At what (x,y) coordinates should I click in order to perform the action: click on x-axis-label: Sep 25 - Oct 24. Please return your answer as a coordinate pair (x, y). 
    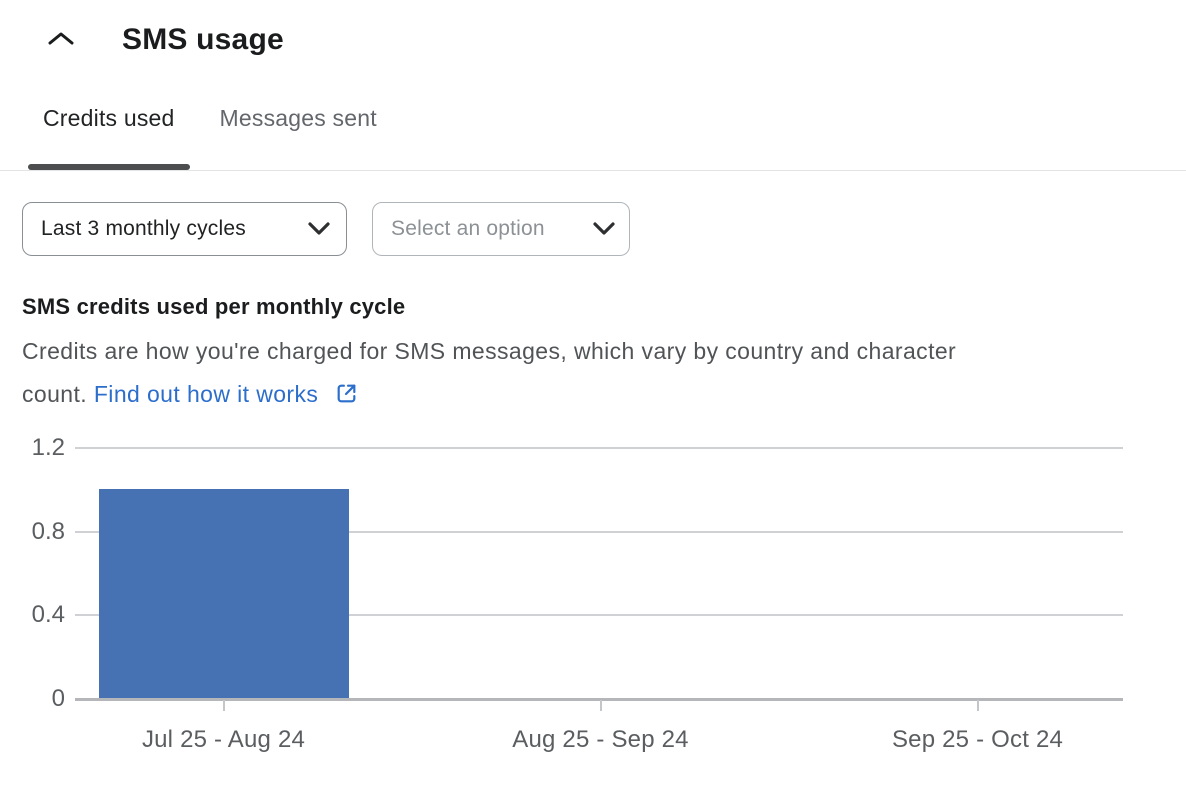
    Looking at the image, I should click on (977, 739).